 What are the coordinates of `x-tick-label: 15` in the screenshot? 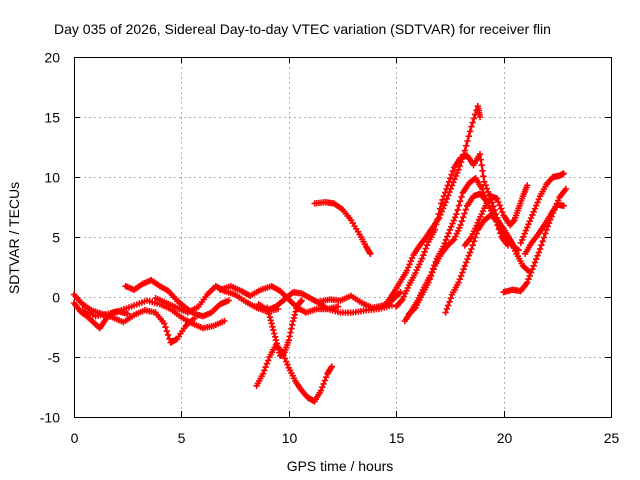 It's located at (397, 438).